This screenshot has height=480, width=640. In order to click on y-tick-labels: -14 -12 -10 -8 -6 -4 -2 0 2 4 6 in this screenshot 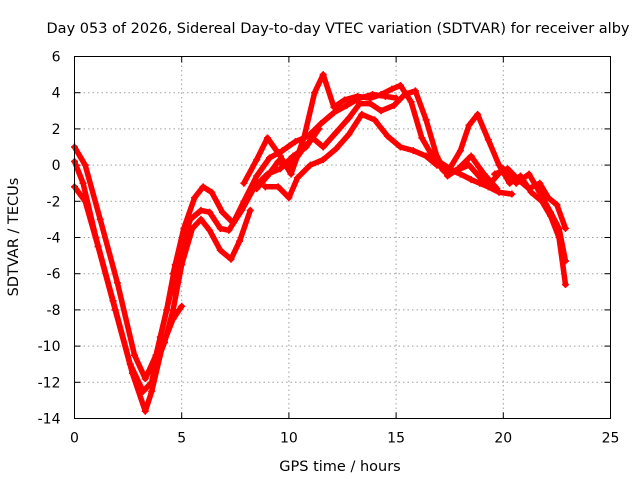, I will do `click(49, 239)`.